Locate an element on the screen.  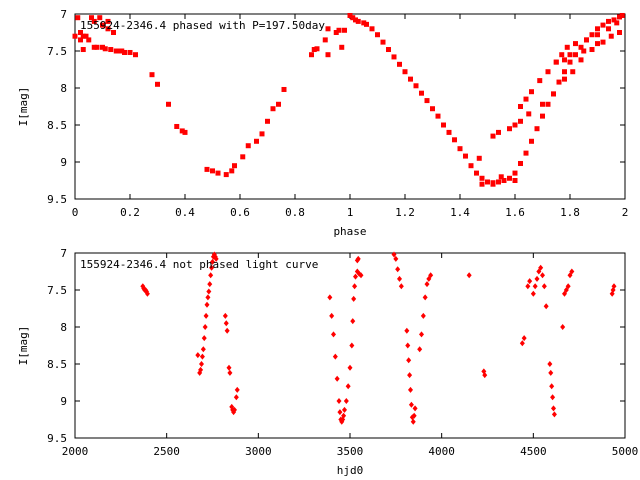
x-axis-label: hjd0 is located at coordinates (350, 470).